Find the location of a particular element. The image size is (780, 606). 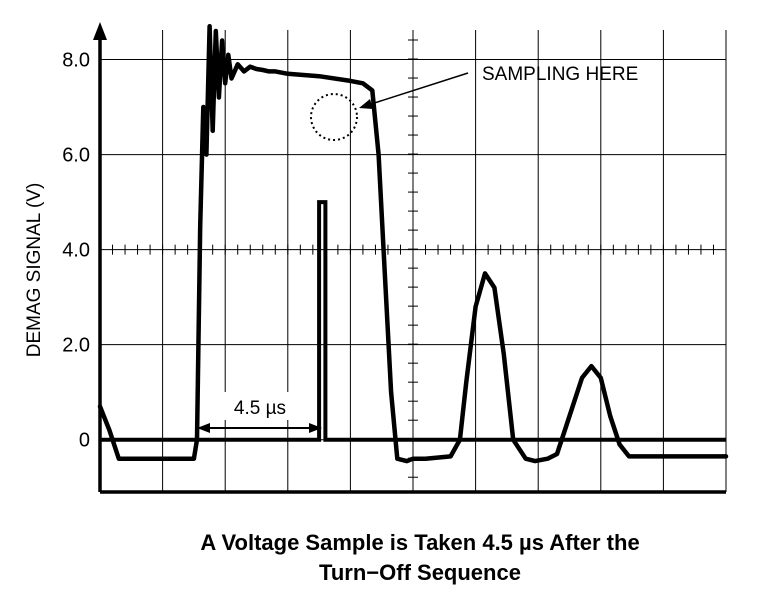

caption-line-2: Turn−Off Sequence is located at coordinates (420, 572).